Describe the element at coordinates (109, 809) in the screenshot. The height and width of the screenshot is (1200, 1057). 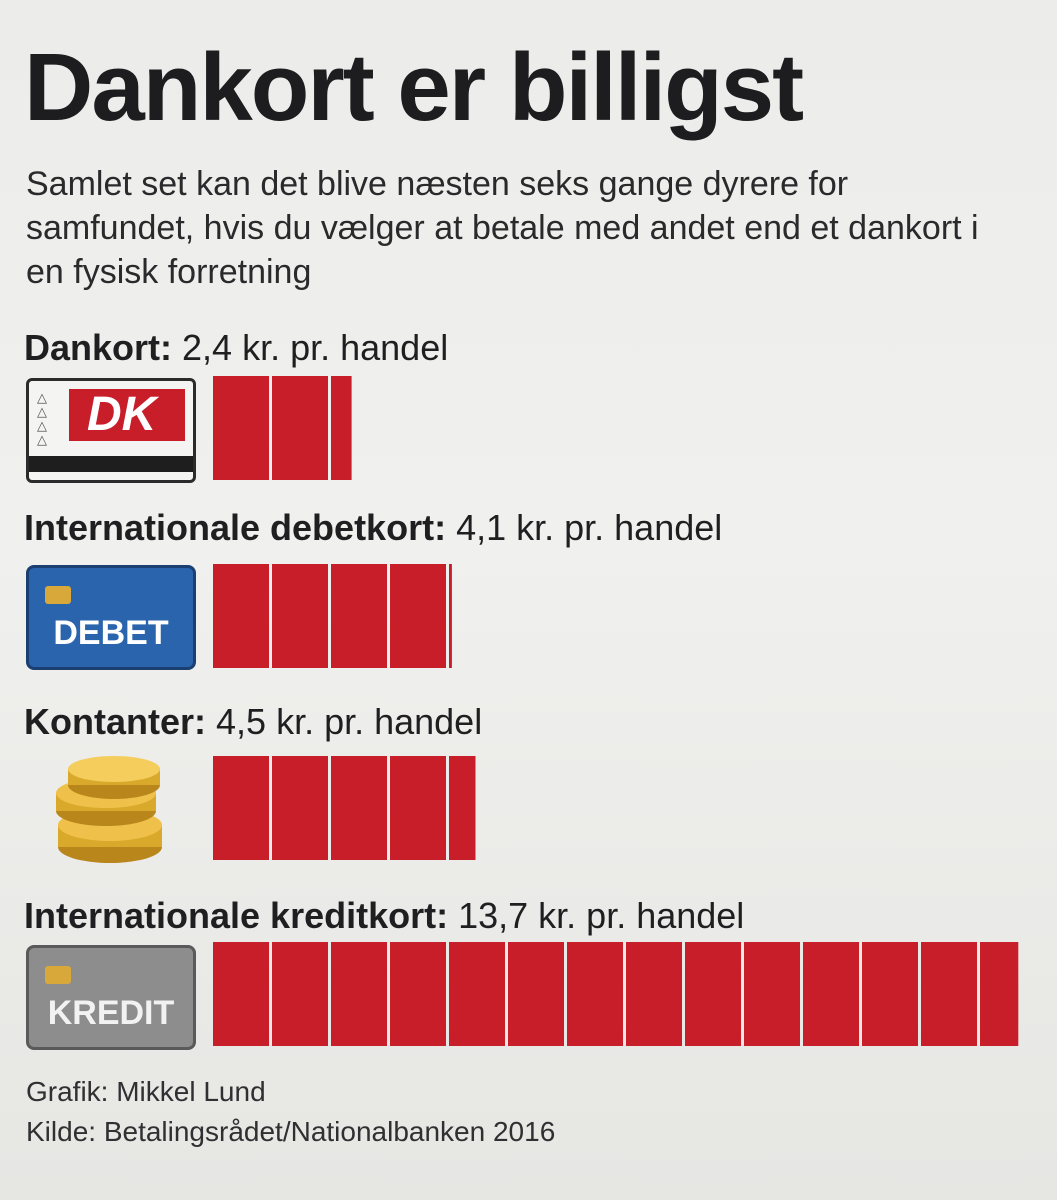
I see `coins-icon` at that location.